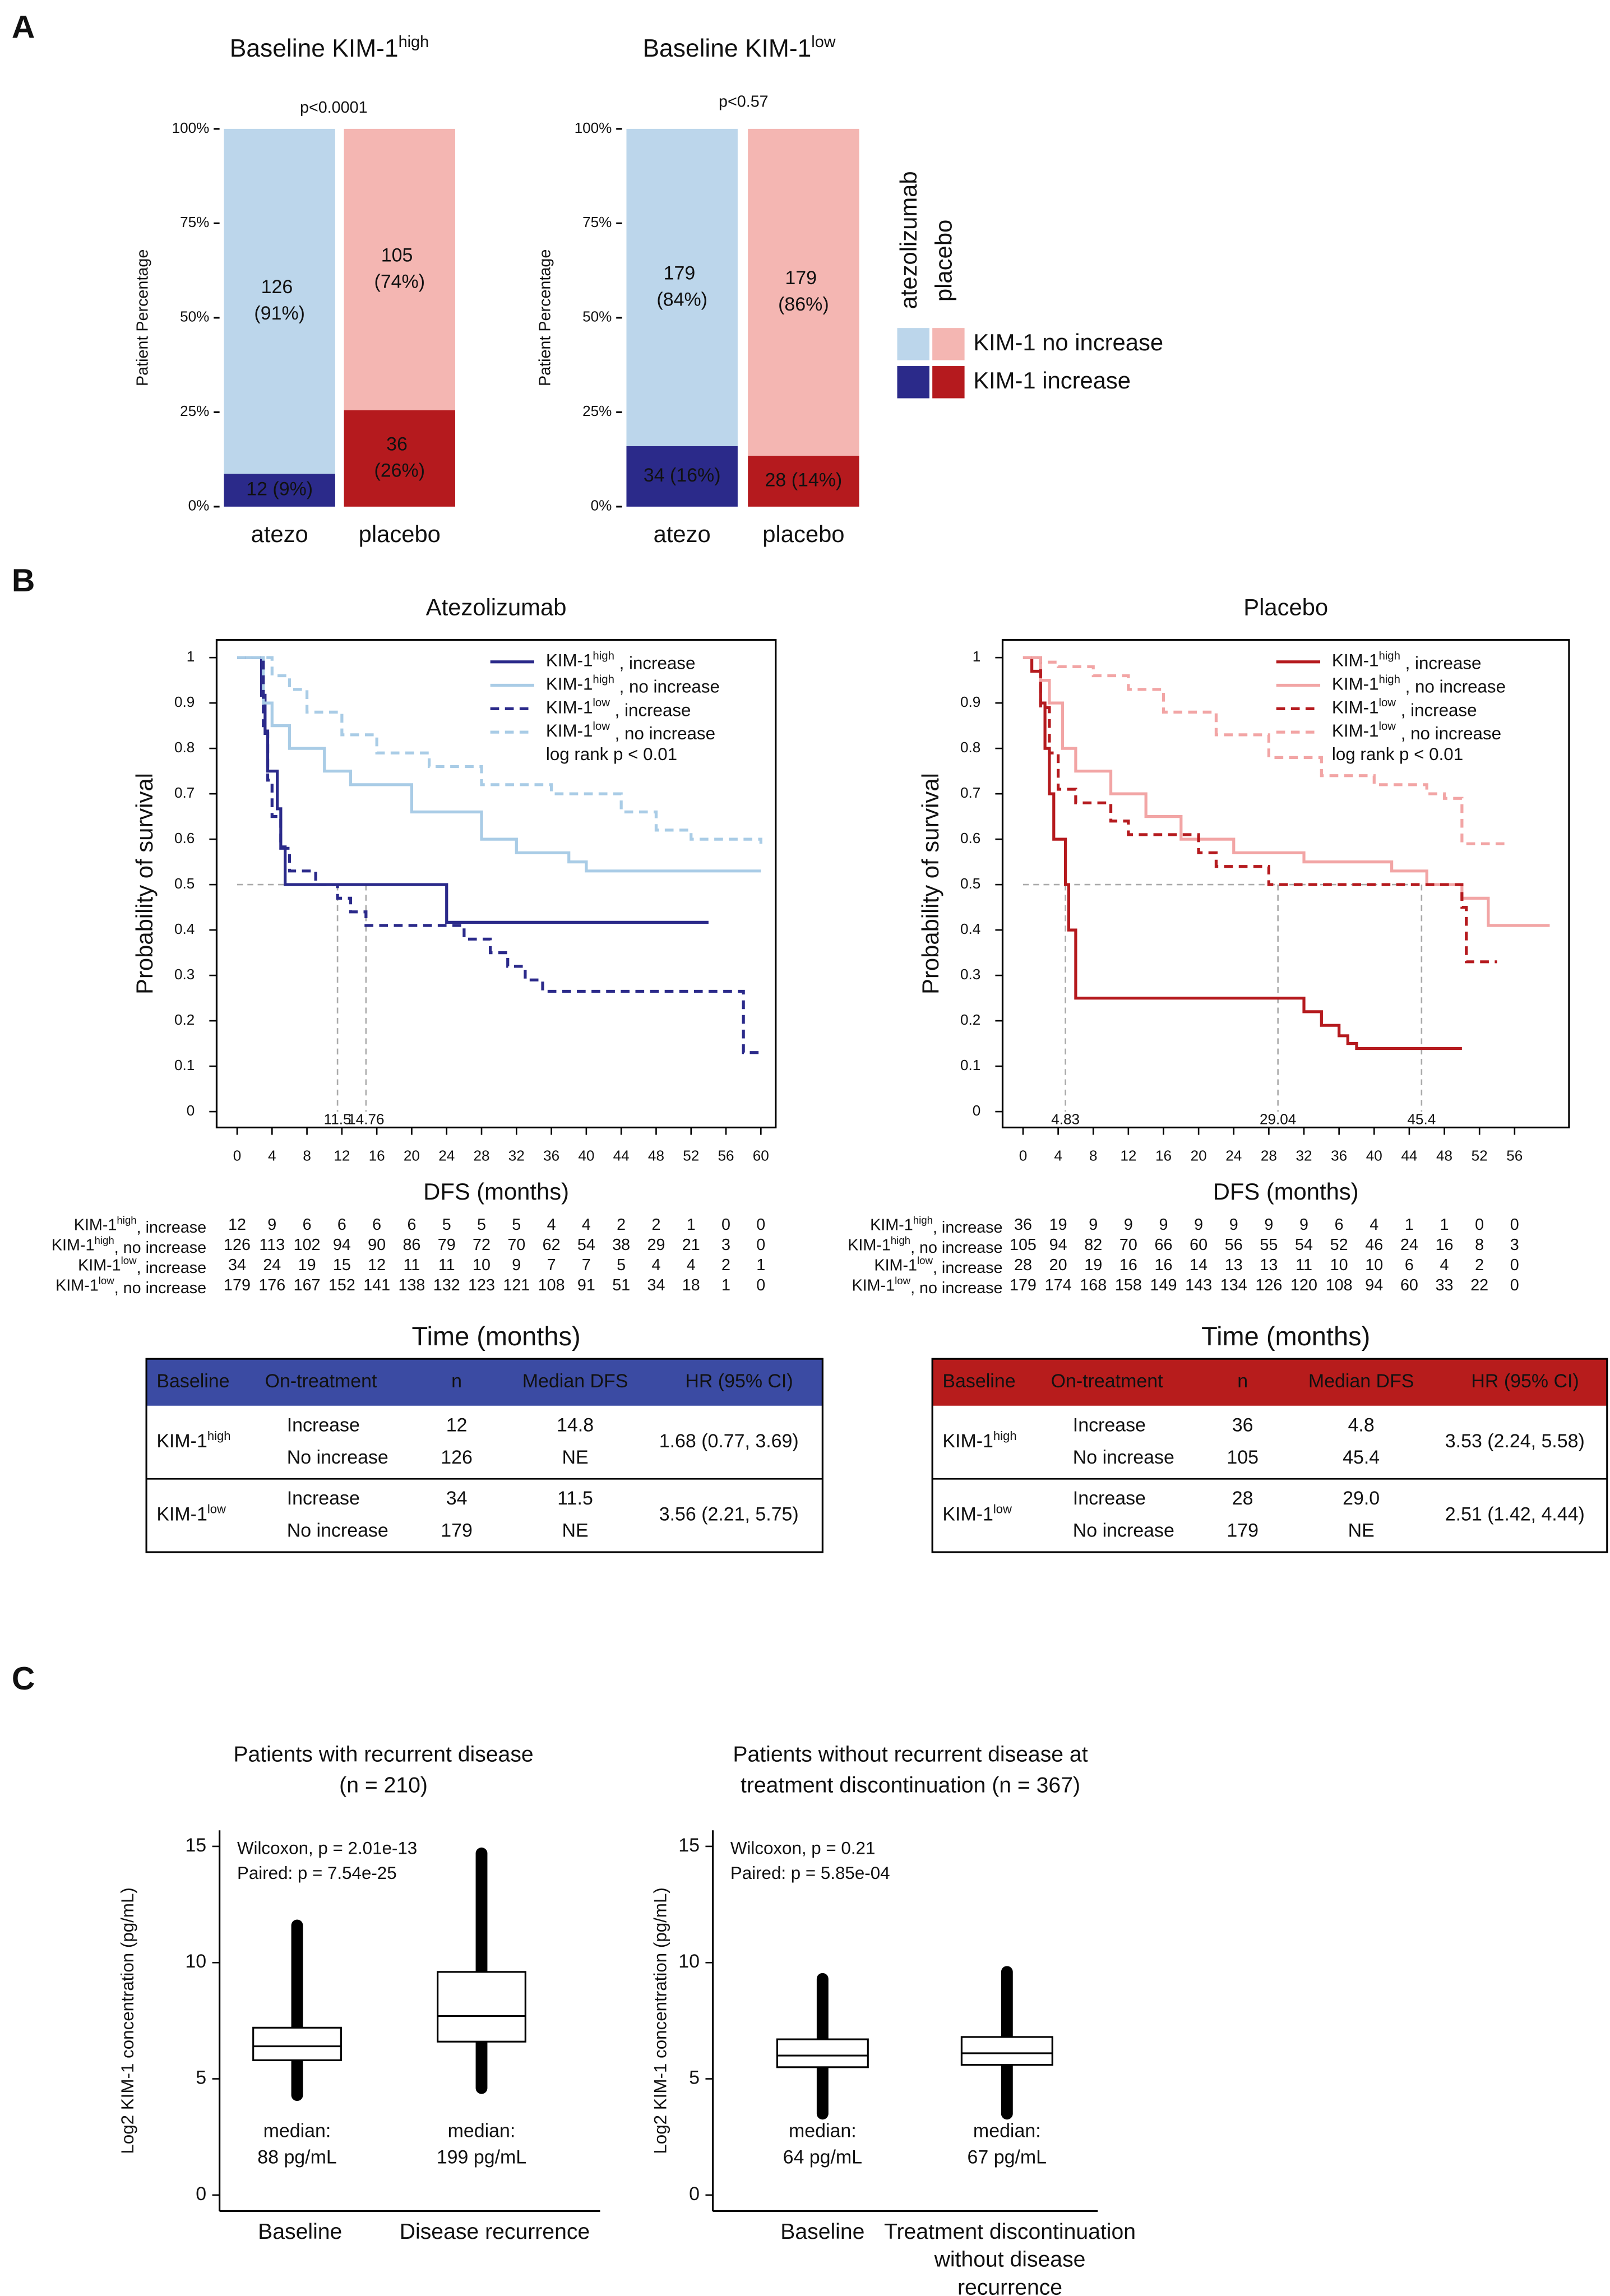  What do you see at coordinates (656, 1245) in the screenshot?
I see `risk-count: 29` at bounding box center [656, 1245].